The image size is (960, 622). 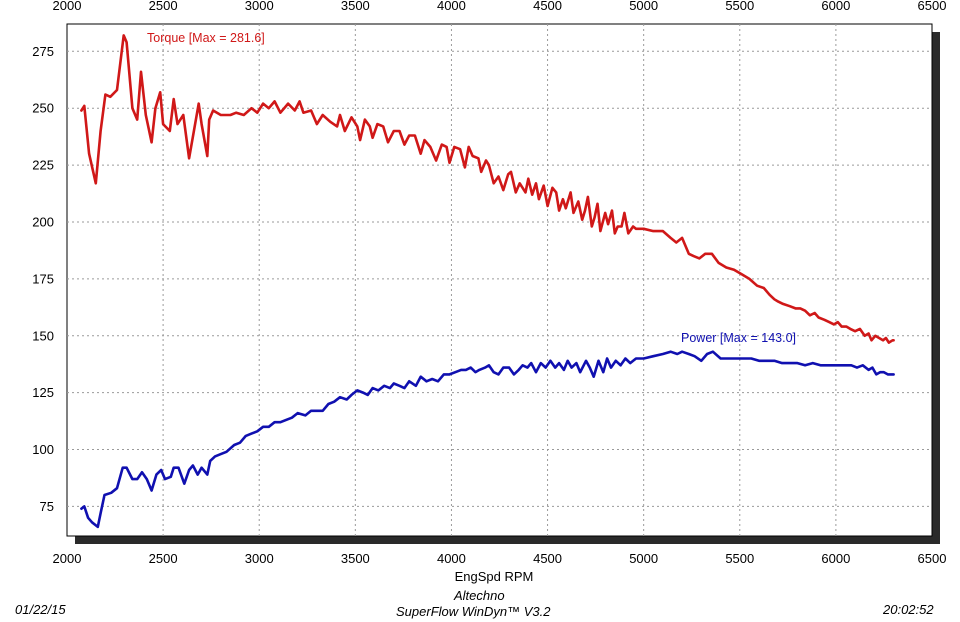 What do you see at coordinates (835, 558) in the screenshot?
I see `x-tick-label: 6000` at bounding box center [835, 558].